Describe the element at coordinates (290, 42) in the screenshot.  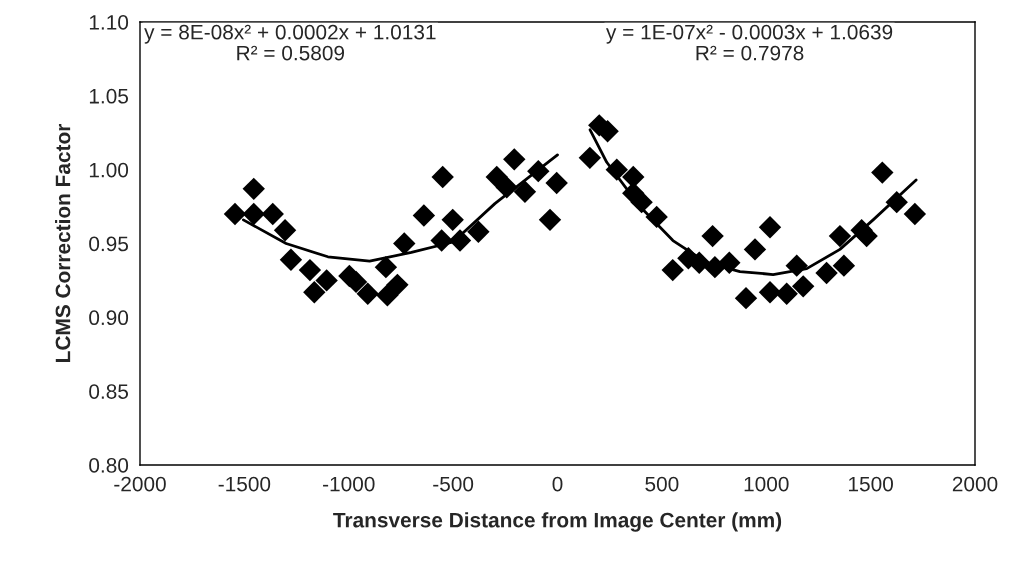
I see `annotation: y = 8E-08x² + 0.0002x + 1.0131 R² = 0.5809` at that location.